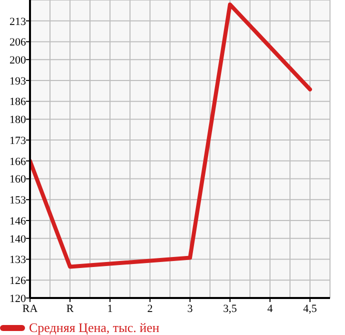 The width and height of the screenshot is (345, 335). I want to click on y-tick-label: 186, so click(18, 102).